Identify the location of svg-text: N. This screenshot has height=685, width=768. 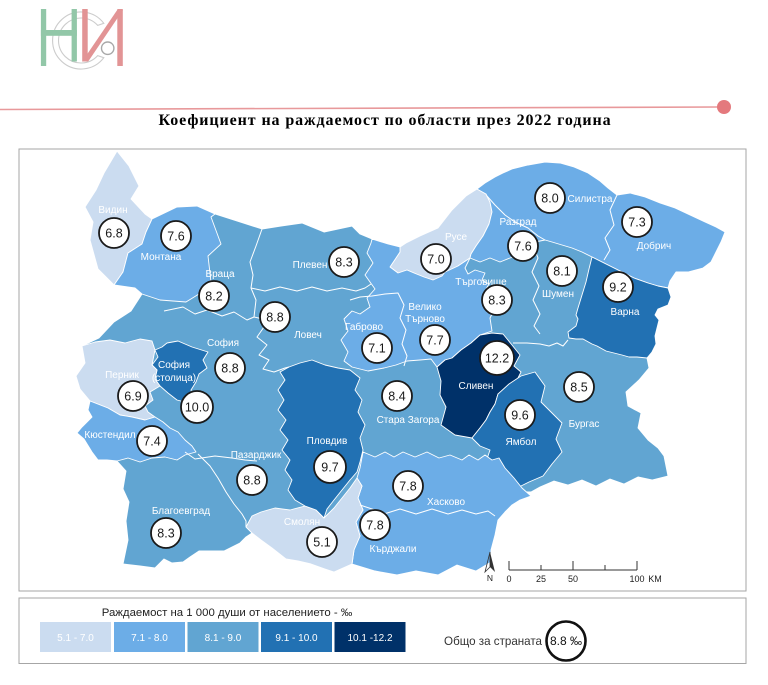
(490, 578).